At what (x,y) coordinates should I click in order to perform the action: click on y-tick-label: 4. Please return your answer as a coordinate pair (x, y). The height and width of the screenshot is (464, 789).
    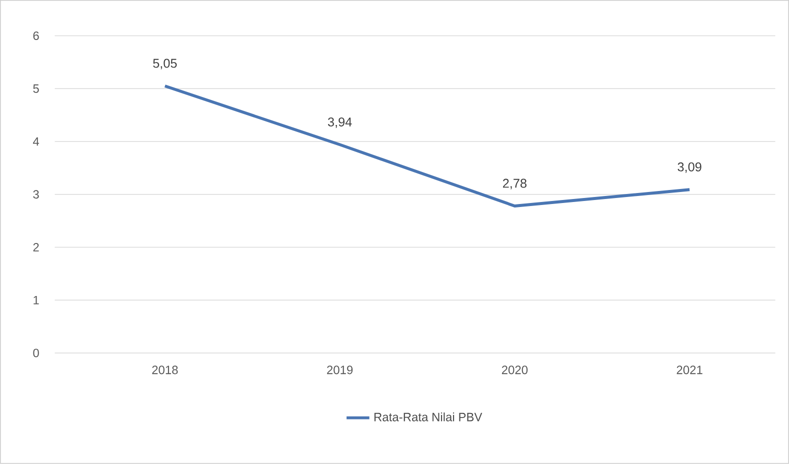
    Looking at the image, I should click on (36, 141).